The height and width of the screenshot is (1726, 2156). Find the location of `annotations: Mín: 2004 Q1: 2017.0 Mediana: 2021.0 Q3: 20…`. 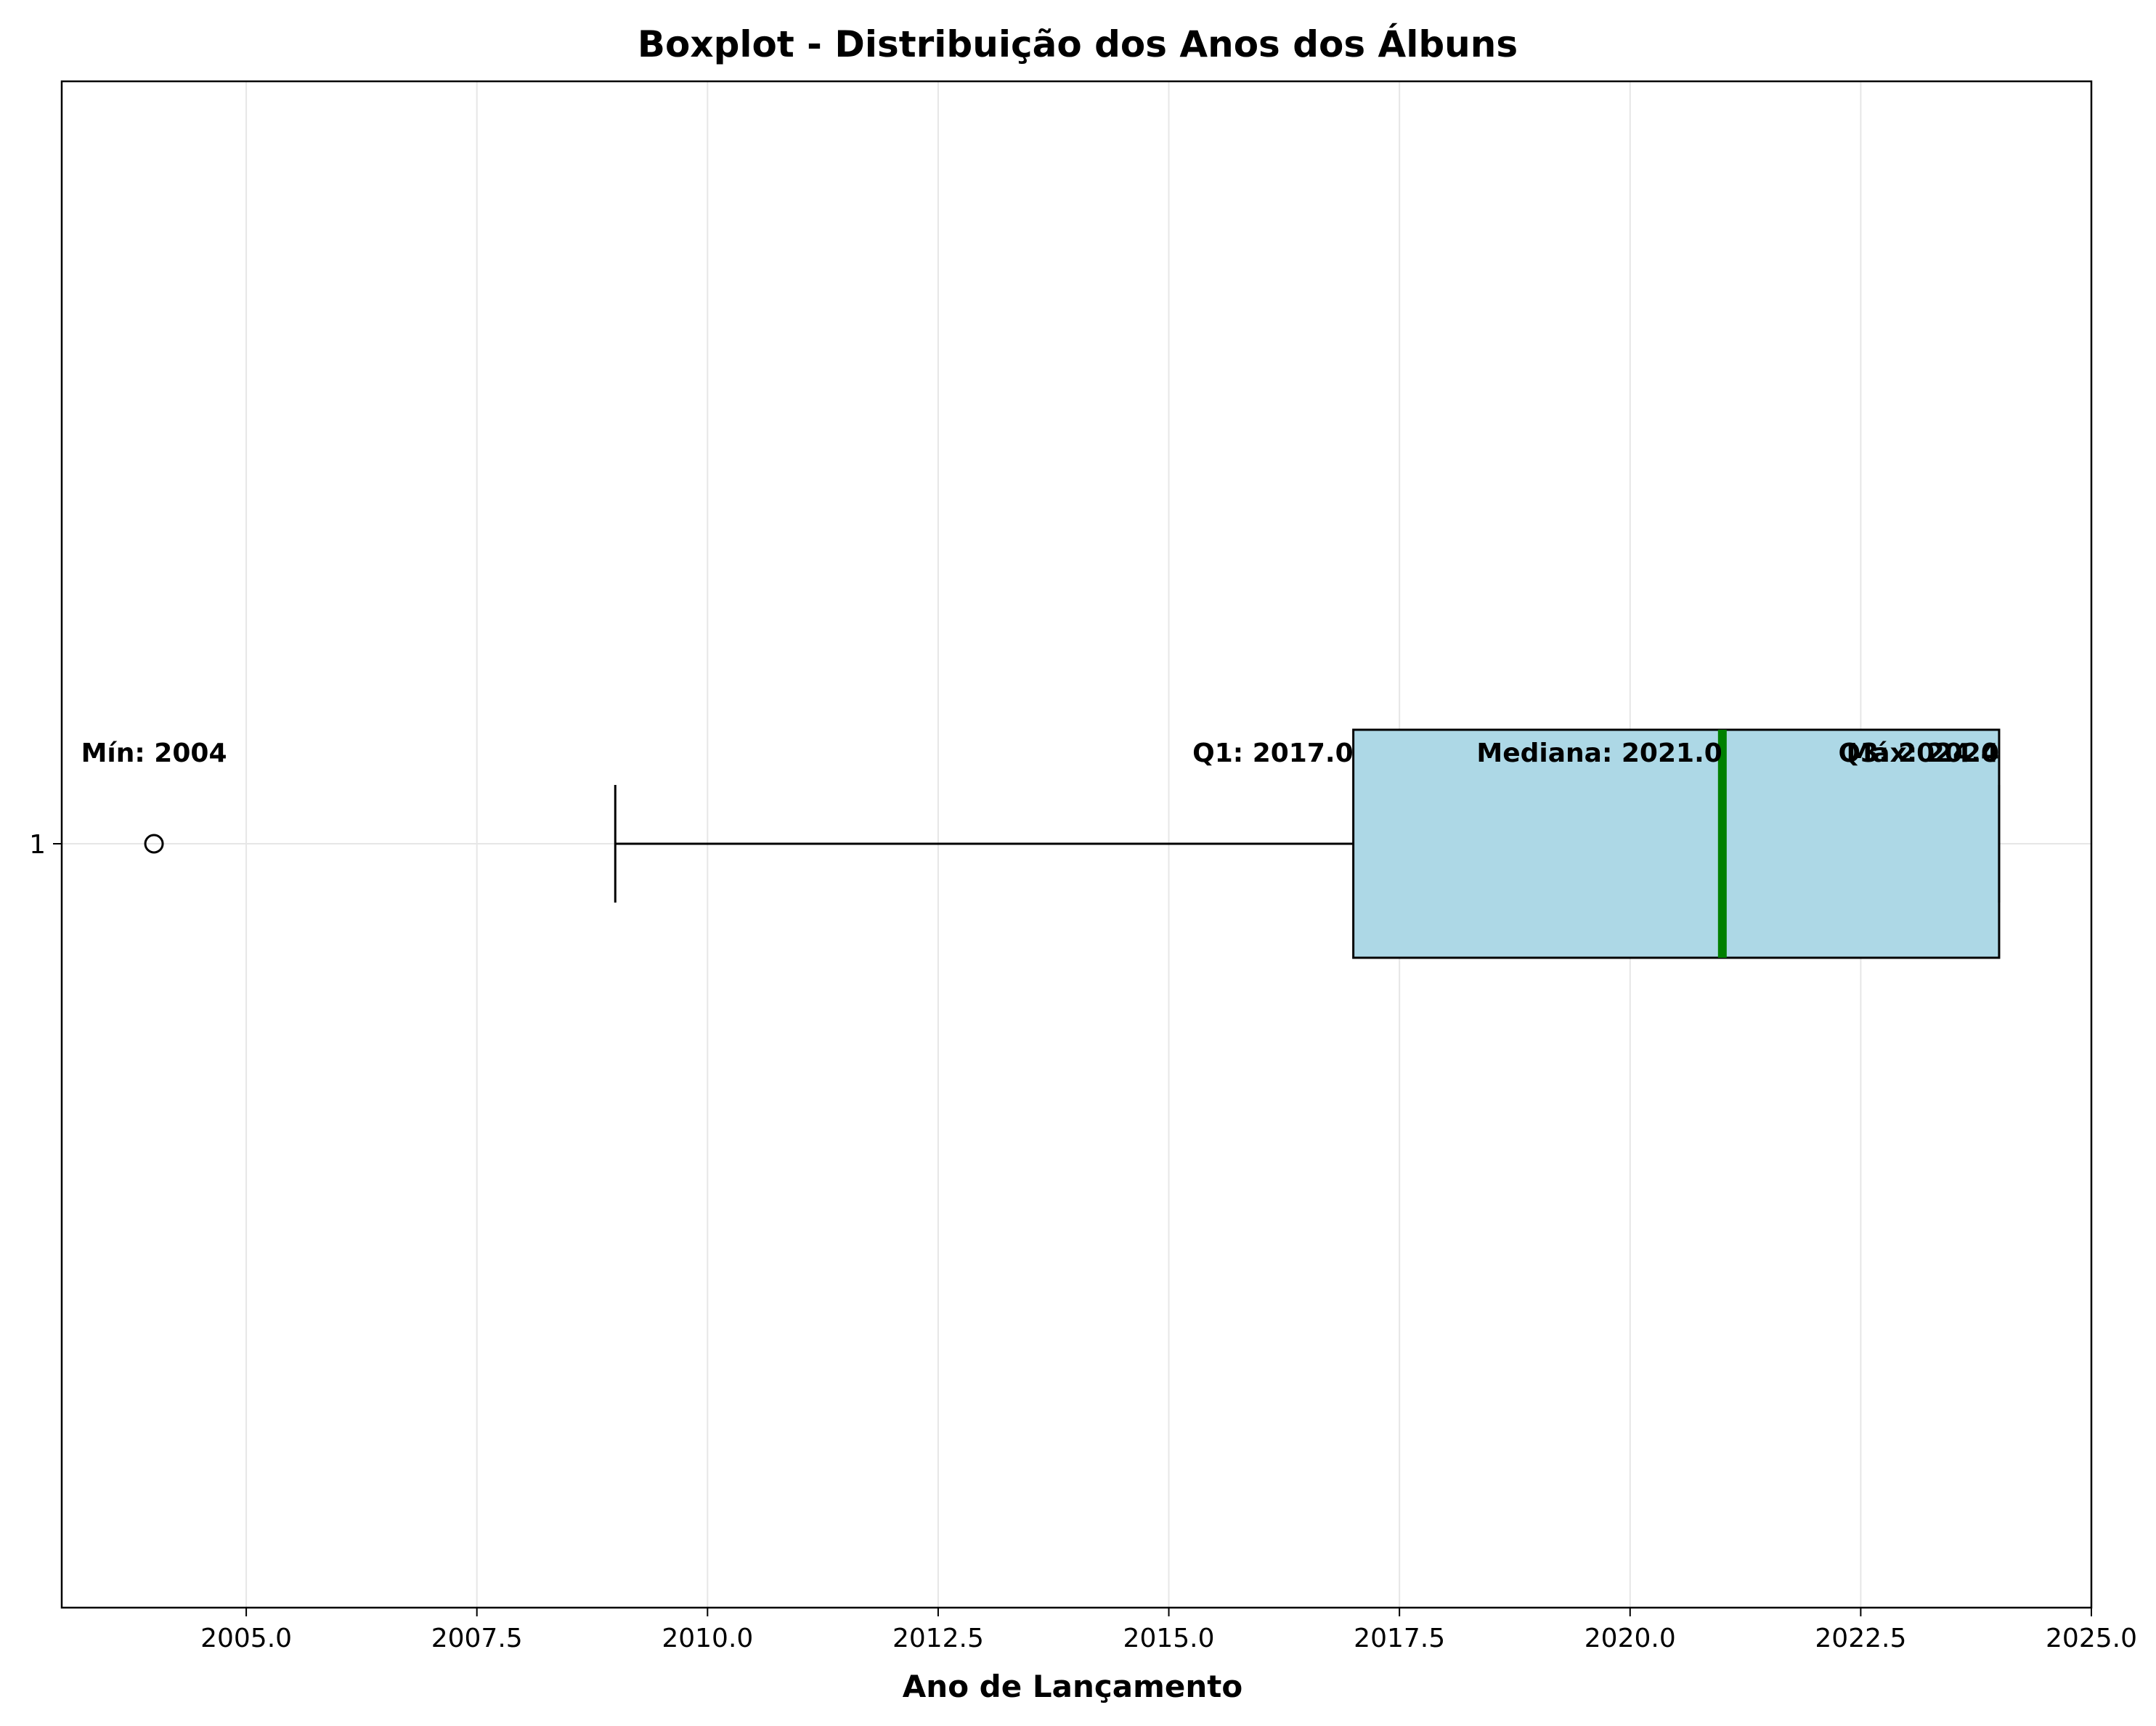

annotations: Mín: 2004 Q1: 2017.0 Mediana: 2021.0 Q3: 20… is located at coordinates (1040, 753).